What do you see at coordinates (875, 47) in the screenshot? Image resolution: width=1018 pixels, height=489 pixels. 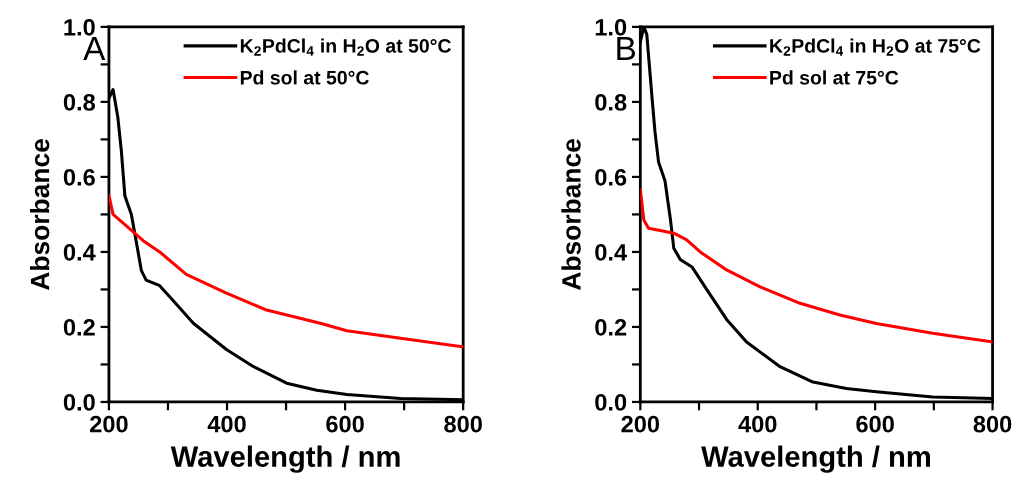 I see `legend-label: K$_{2}$PdCl$_{4}$ in H$_{2}$O at 75°C` at bounding box center [875, 47].